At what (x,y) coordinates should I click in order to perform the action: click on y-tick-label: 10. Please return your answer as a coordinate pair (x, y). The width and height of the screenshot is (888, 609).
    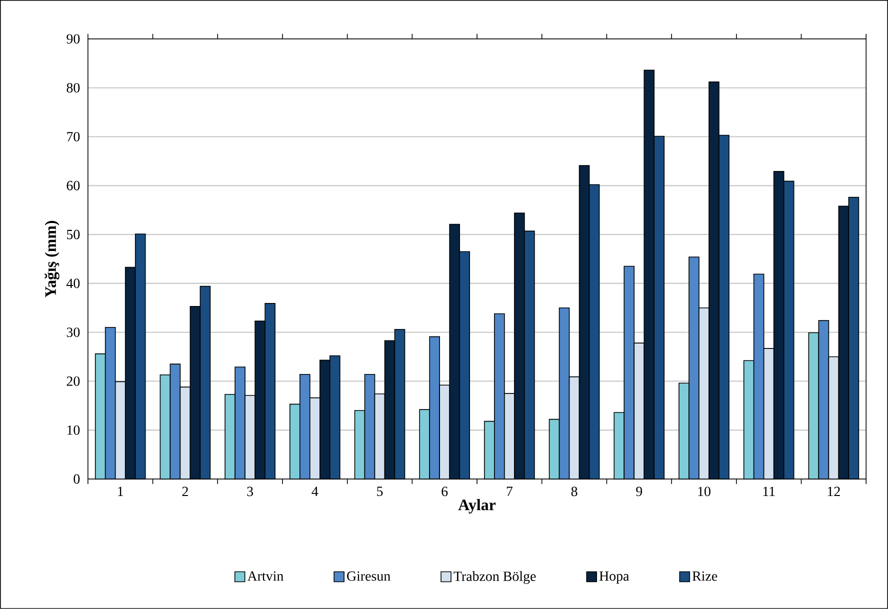
    Looking at the image, I should click on (73, 430).